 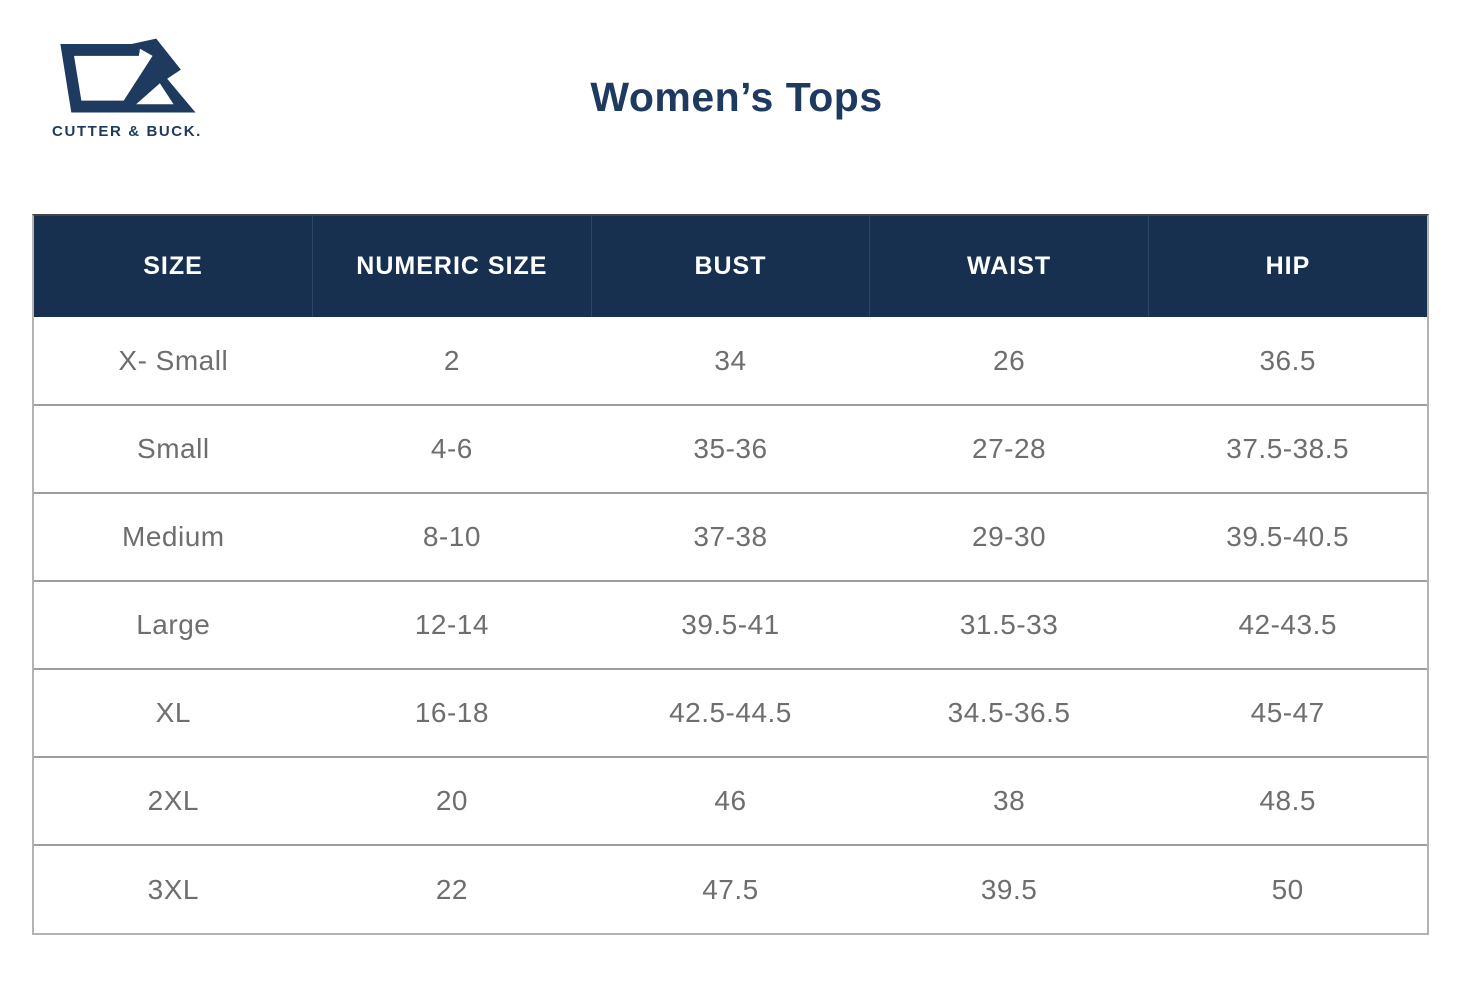 I want to click on cell-bust: 47.5, so click(x=730, y=888).